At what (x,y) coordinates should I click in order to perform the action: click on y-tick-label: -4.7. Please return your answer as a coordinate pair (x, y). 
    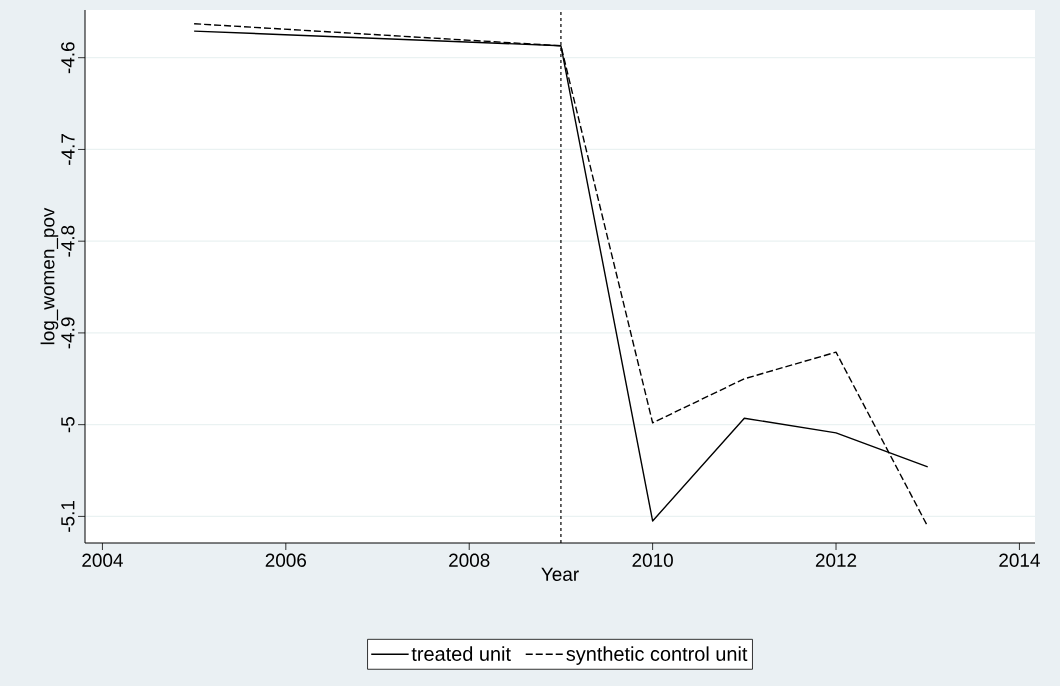
    Looking at the image, I should click on (68, 149).